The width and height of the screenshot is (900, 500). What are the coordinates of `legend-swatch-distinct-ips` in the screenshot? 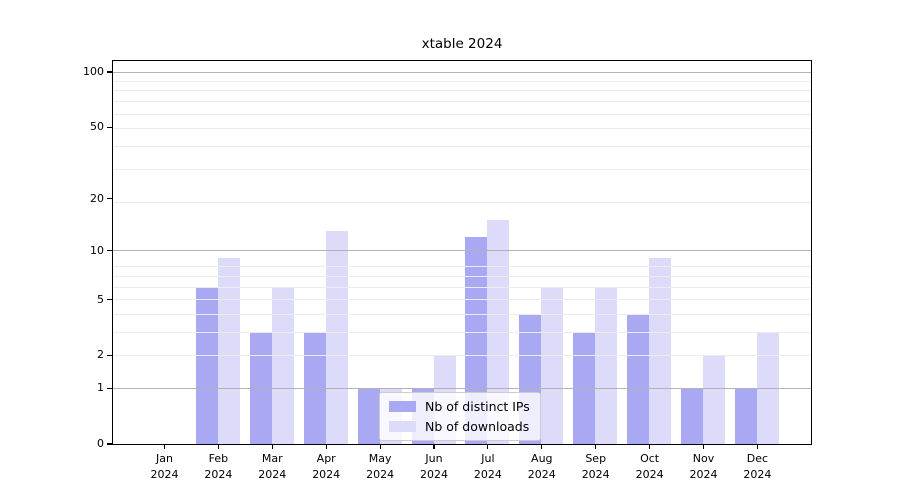 It's located at (402, 406).